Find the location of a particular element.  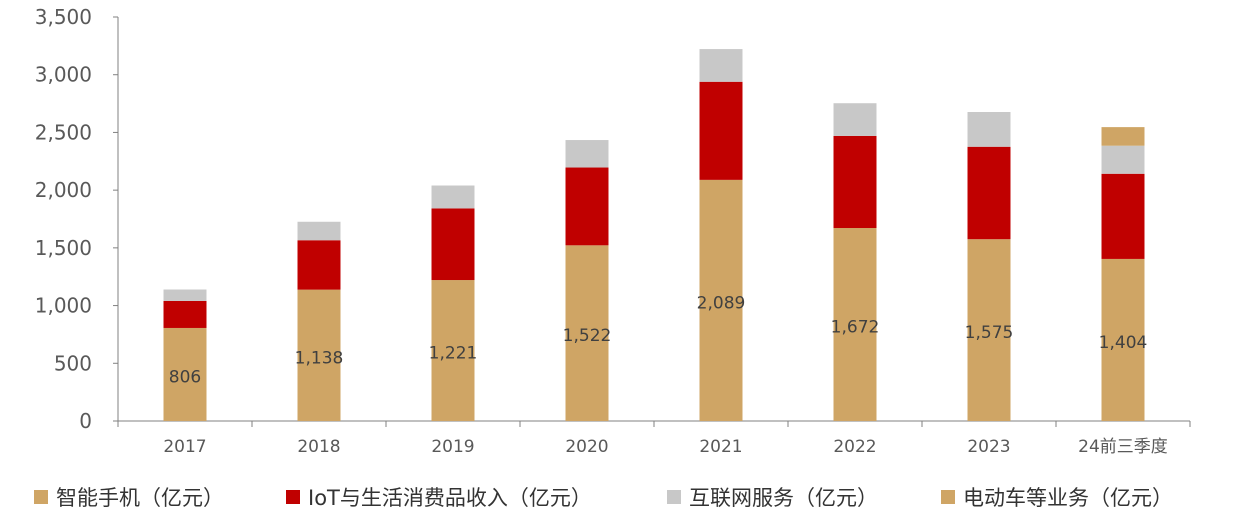

legend-item-internet: 互联网服务（亿元） is located at coordinates (772, 497).